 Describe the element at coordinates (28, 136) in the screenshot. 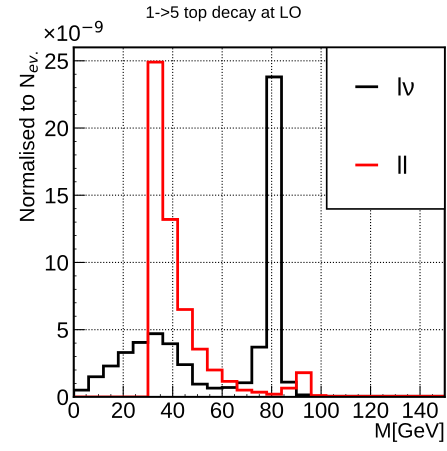

I see `y-axis-title: Normalised to N$_{ev.}$` at that location.